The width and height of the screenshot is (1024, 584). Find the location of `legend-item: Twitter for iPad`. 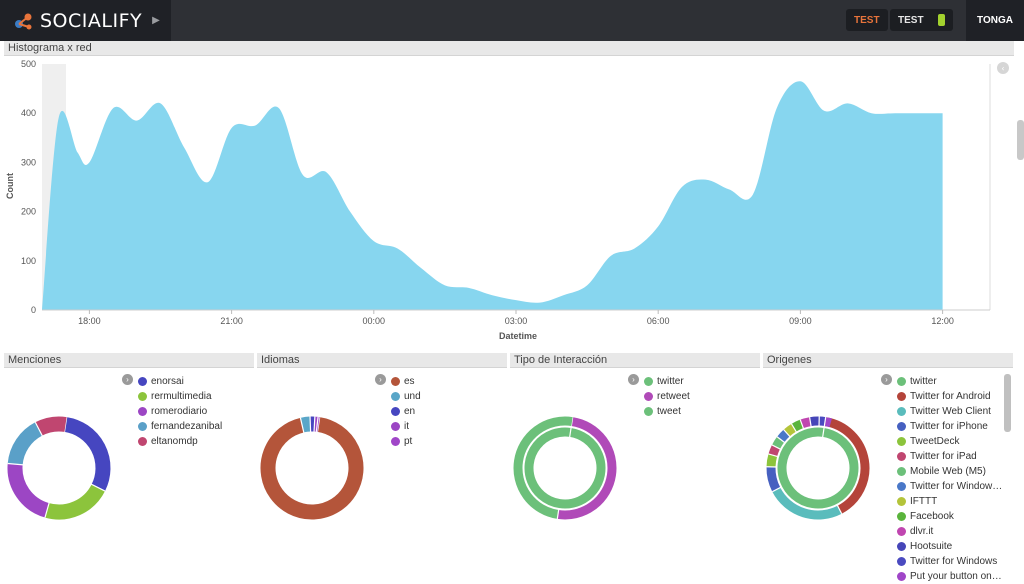

legend-item: Twitter for iPad is located at coordinates (949, 456).